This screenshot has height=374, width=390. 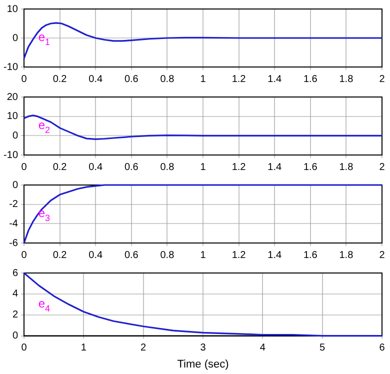 What do you see at coordinates (263, 348) in the screenshot?
I see `x-tick-label: 4` at bounding box center [263, 348].